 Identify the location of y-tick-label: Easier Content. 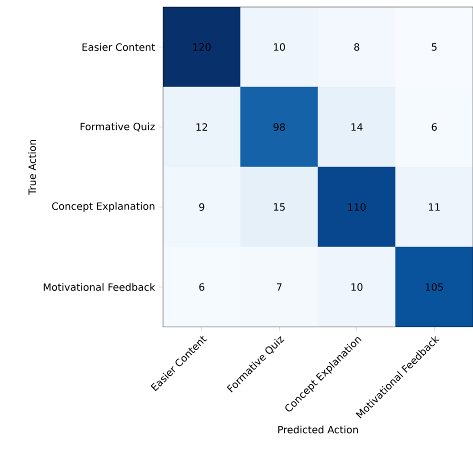
(118, 47).